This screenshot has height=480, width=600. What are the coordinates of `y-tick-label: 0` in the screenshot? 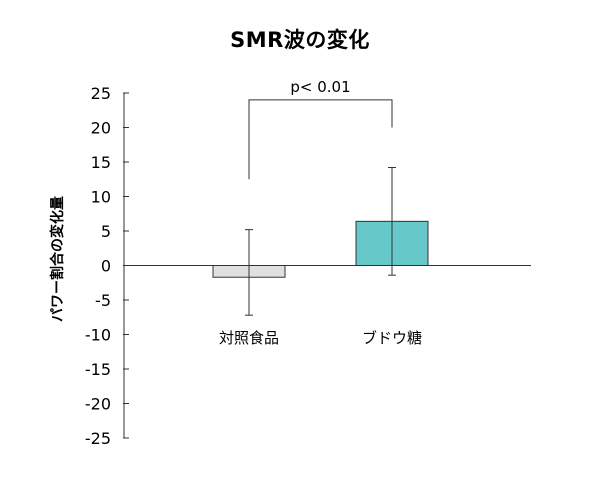 It's located at (106, 266).